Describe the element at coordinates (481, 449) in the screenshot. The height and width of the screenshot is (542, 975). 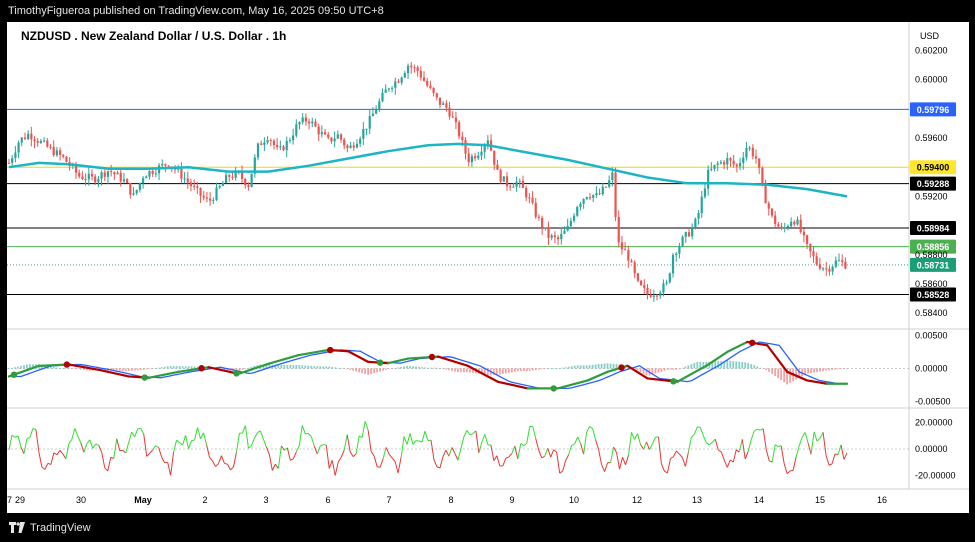
I see `oscillator-2: 20.00000 0.00000 -20.00000` at that location.